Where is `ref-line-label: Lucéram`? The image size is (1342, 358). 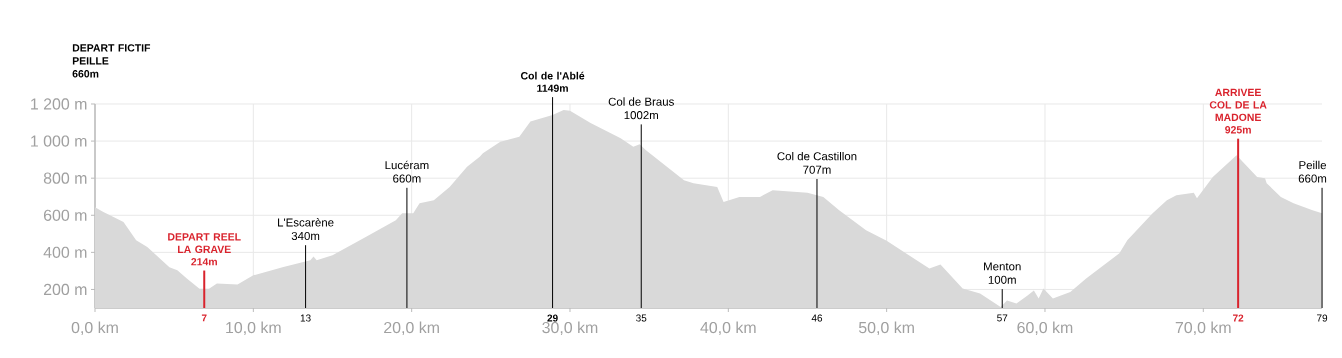
ref-line-label: Lucéram is located at coordinates (407, 165).